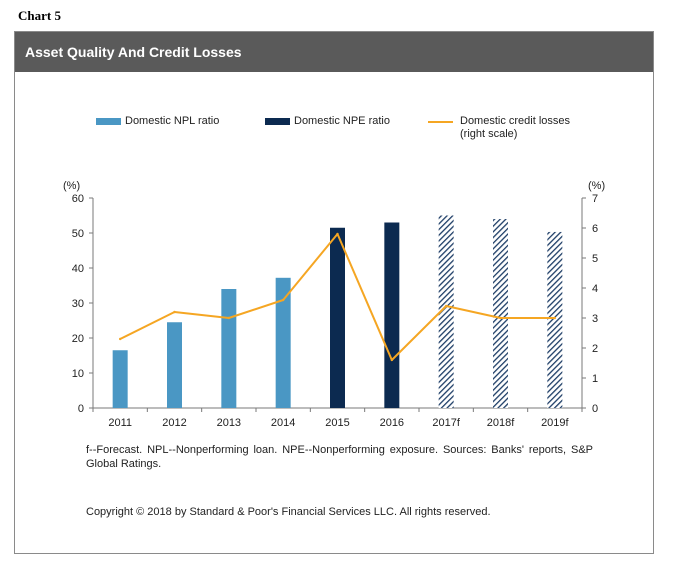 This screenshot has width=679, height=568. I want to click on left-tick-label: 0, so click(81, 409).